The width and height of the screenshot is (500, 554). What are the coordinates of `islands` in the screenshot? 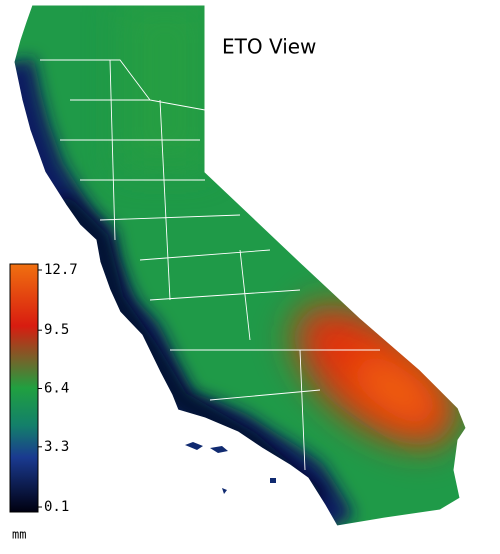 It's located at (230, 468).